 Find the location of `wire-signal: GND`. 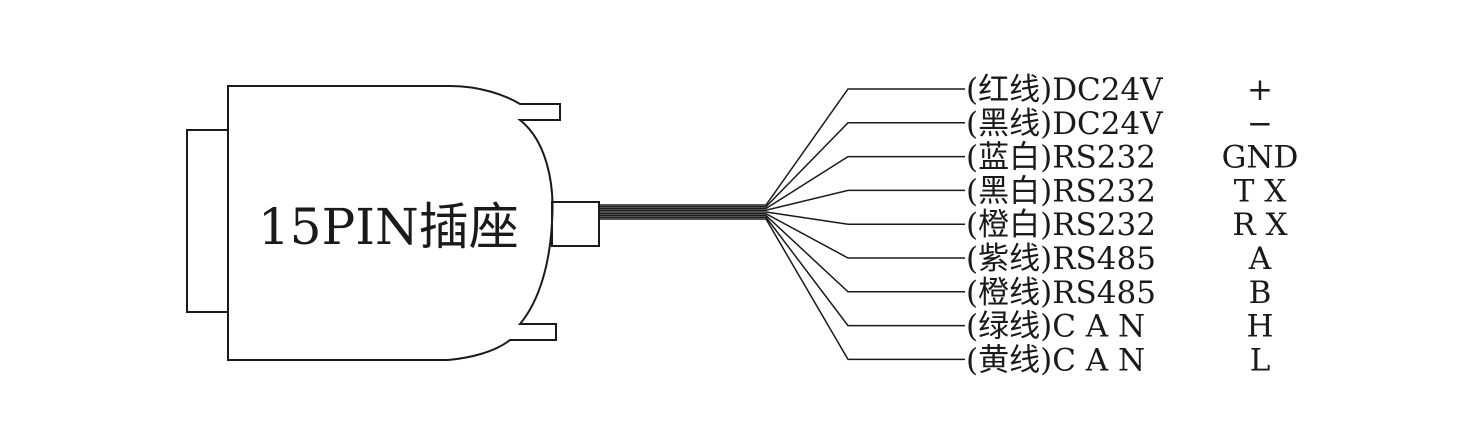

wire-signal: GND is located at coordinates (1260, 158).